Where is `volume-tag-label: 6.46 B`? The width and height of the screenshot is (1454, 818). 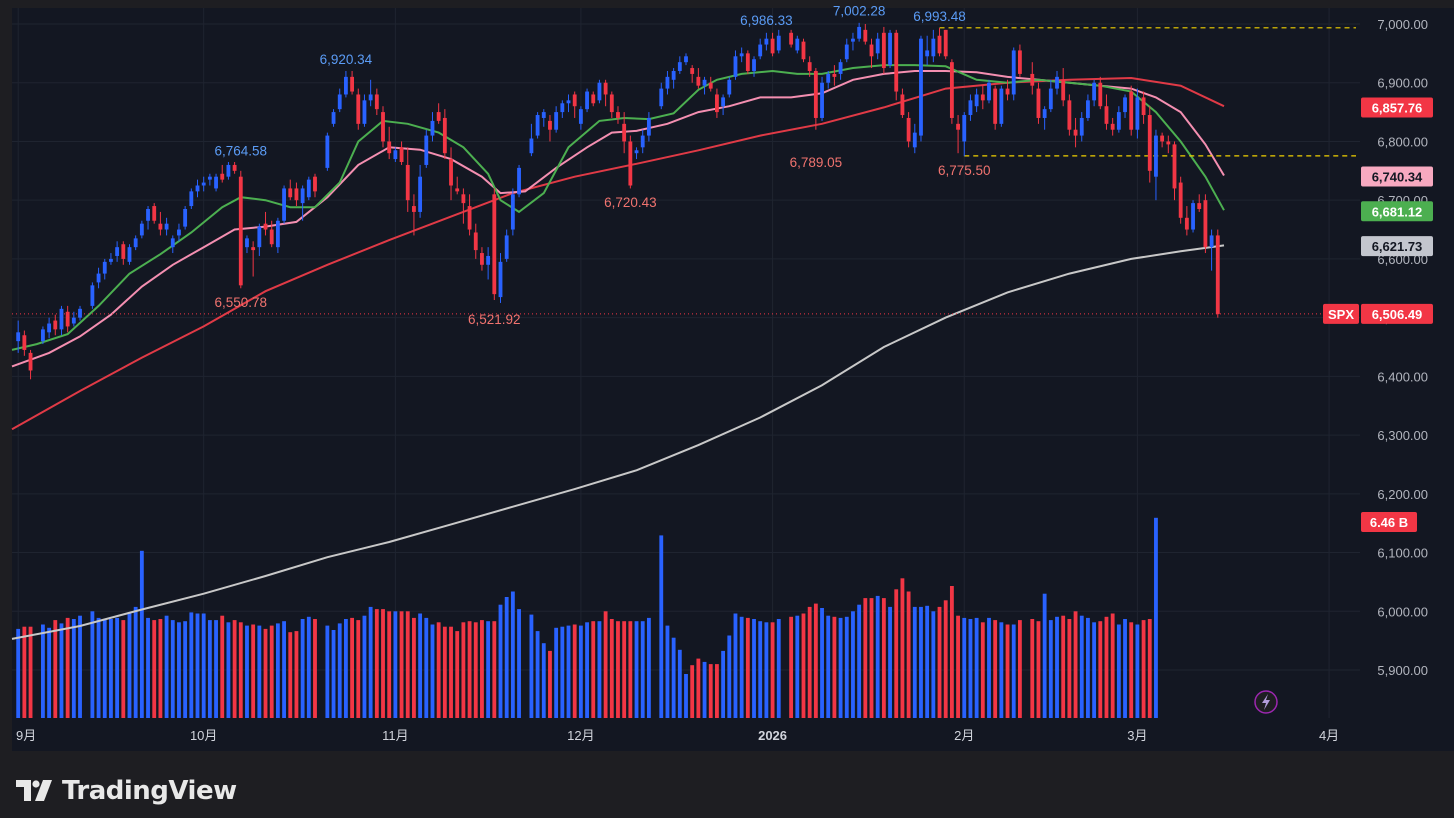
volume-tag-label: 6.46 B is located at coordinates (1389, 522).